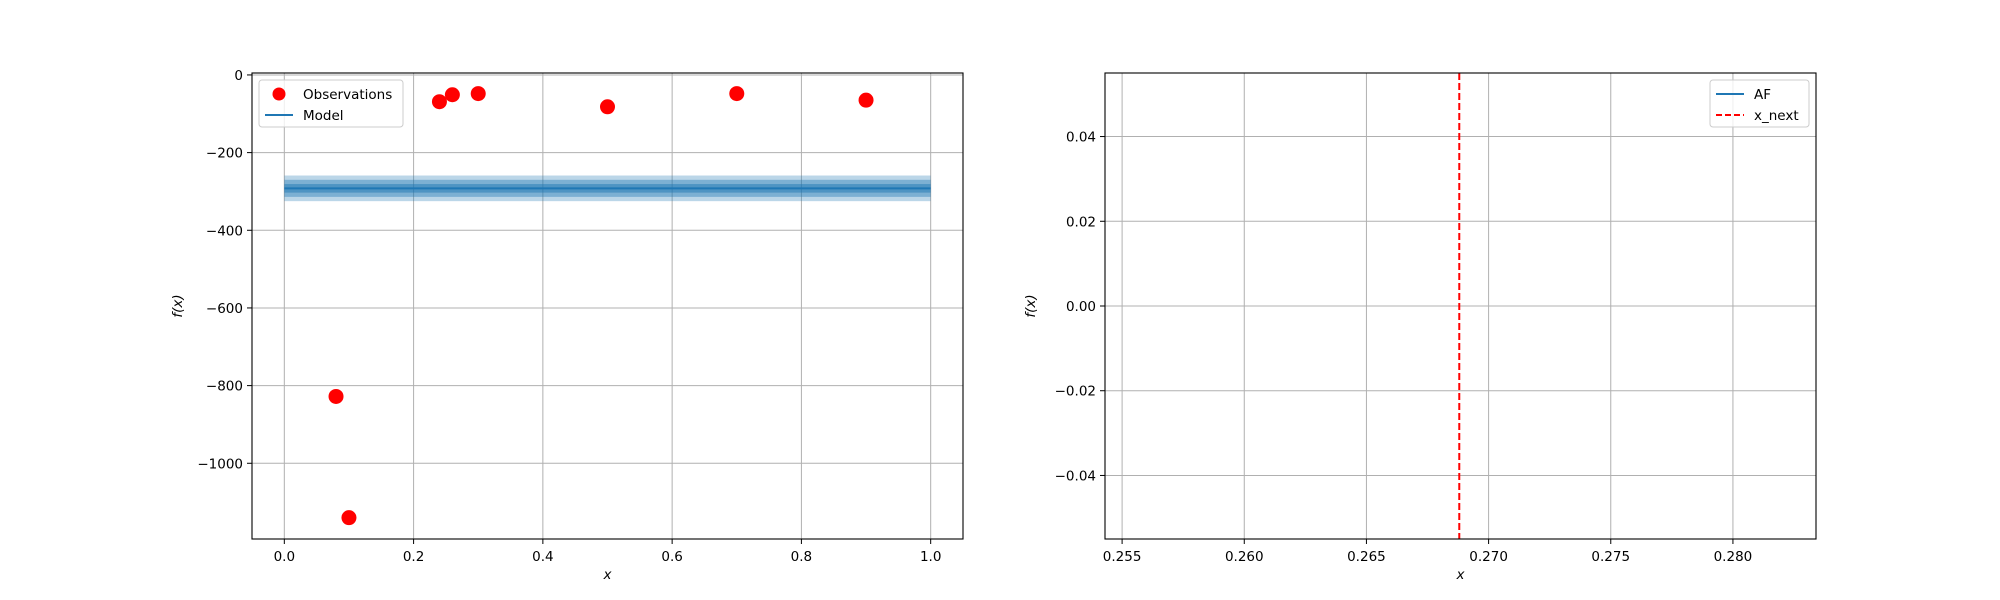  What do you see at coordinates (1759, 103) in the screenshot?
I see `legend: AF x_next` at bounding box center [1759, 103].